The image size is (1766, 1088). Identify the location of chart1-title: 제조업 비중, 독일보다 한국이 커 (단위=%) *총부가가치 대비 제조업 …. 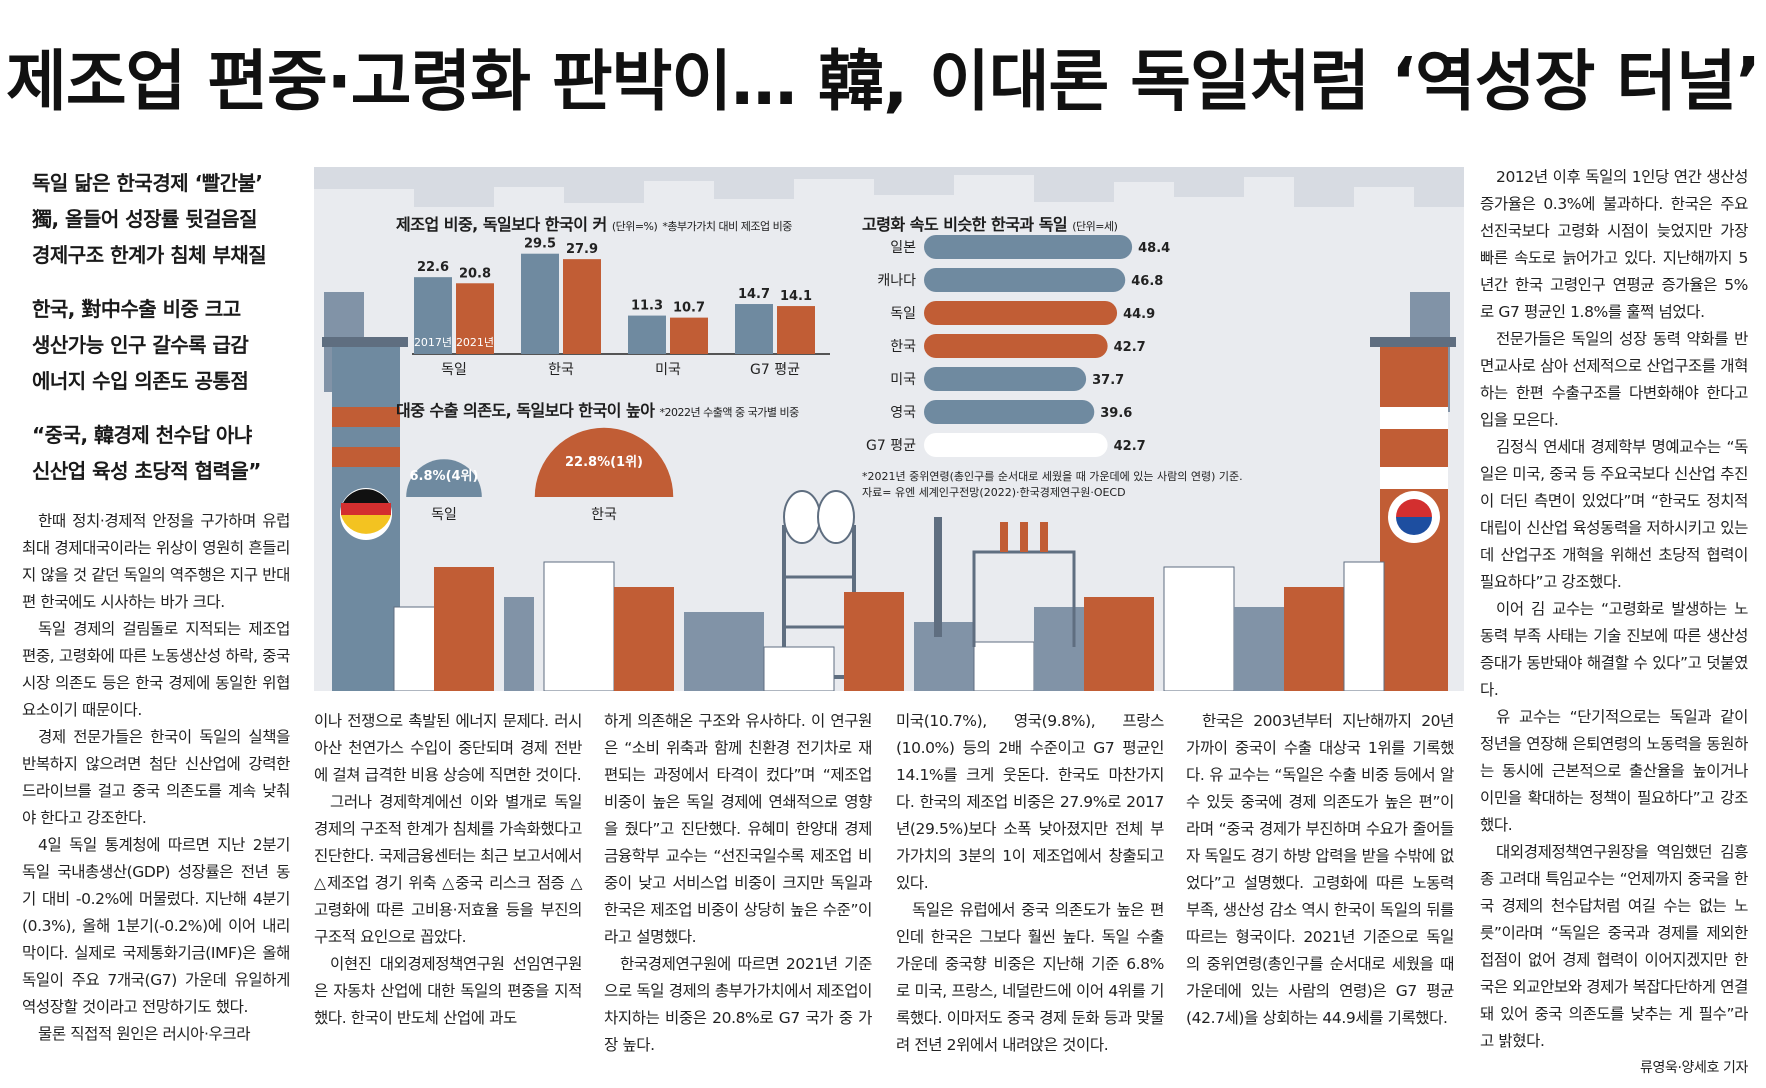
(594, 224).